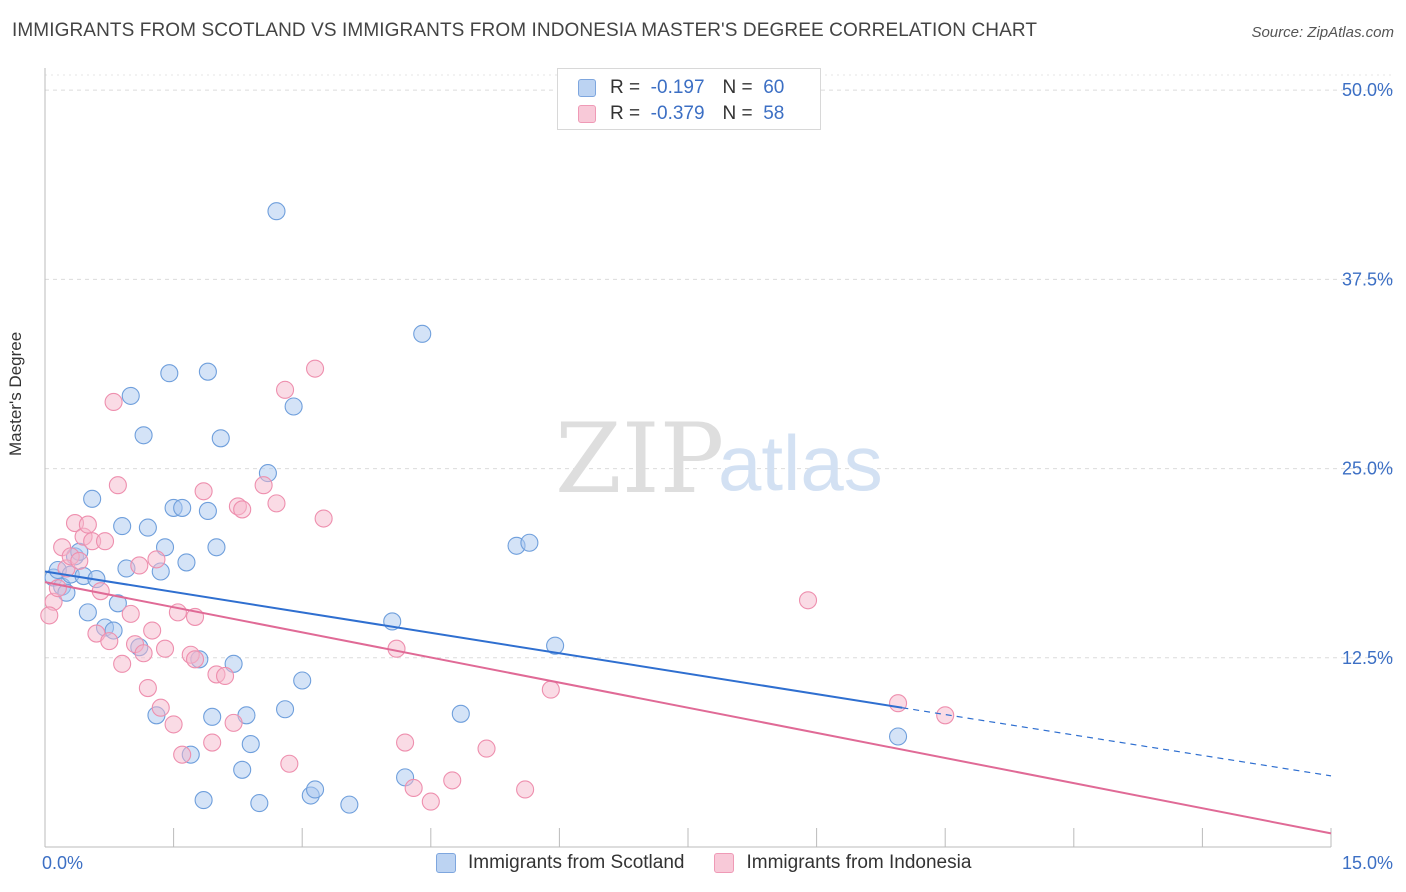 This screenshot has height=892, width=1406. Describe the element at coordinates (724, 863) in the screenshot. I see `indonesia-legend-swatch` at that location.